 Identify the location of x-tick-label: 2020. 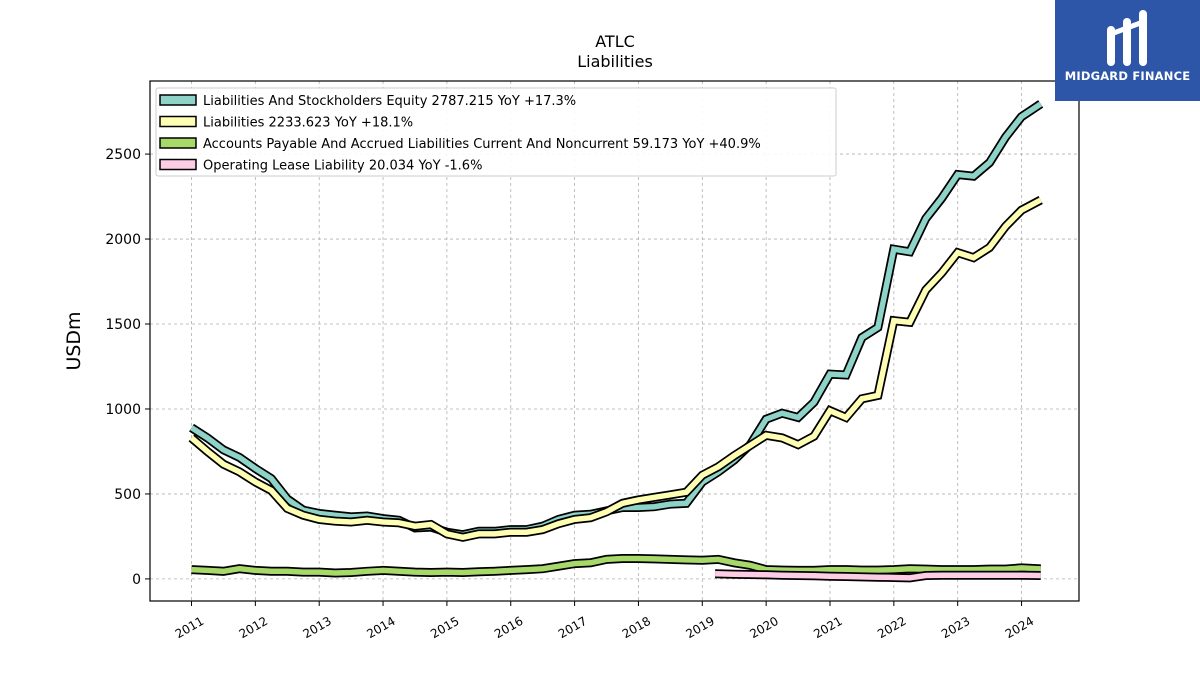
(763, 627).